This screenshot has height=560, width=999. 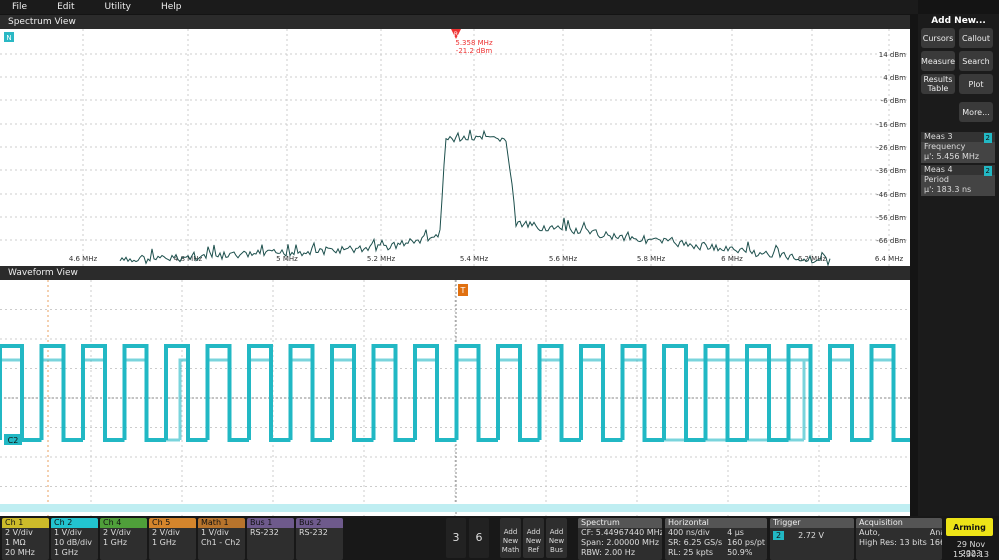 What do you see at coordinates (735, 532) in the screenshot?
I see `horizontal-line: 4 µs` at bounding box center [735, 532].